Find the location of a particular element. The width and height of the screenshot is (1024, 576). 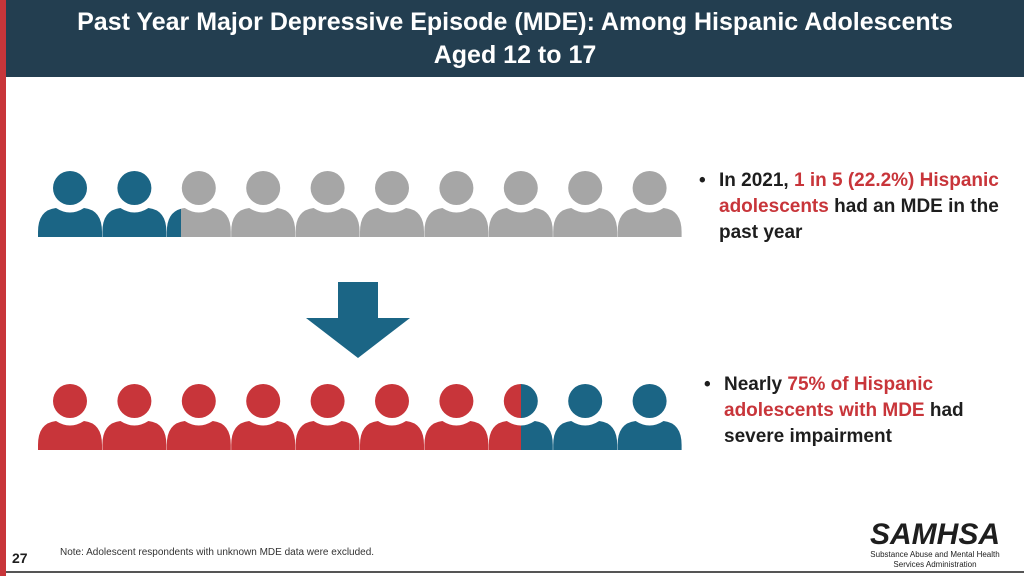

left-accent-stripe is located at coordinates (3, 288).